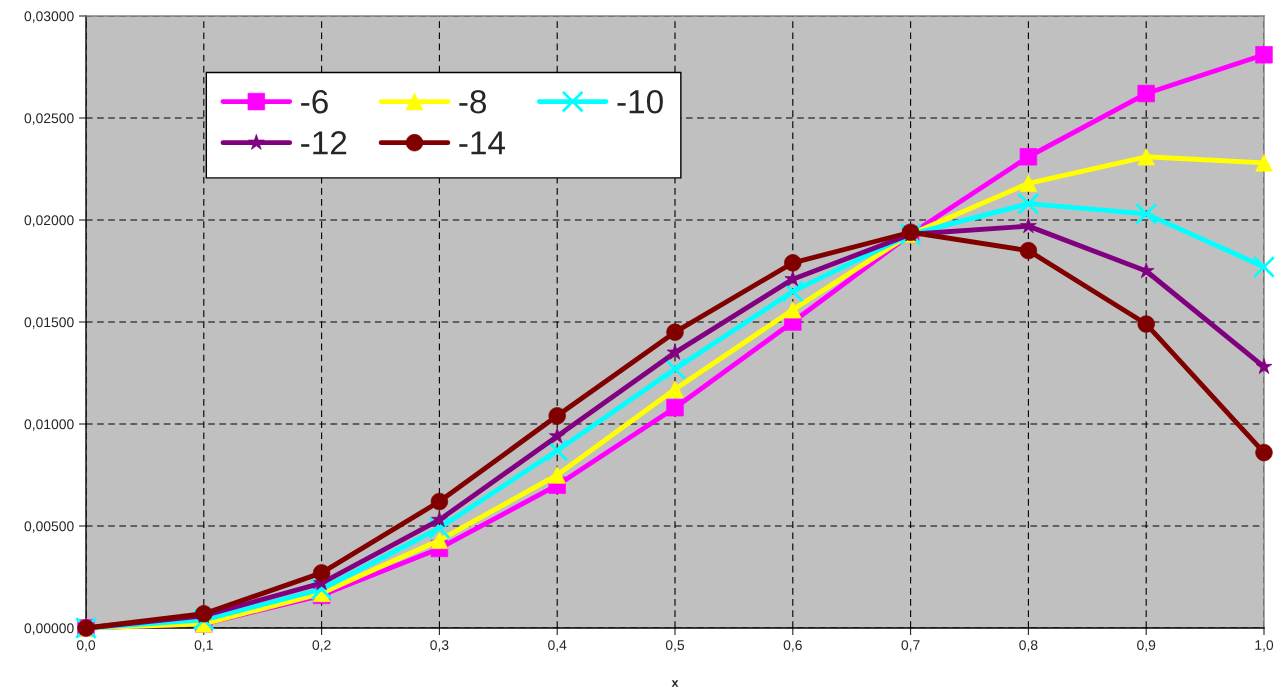 This screenshot has height=699, width=1278. Describe the element at coordinates (49, 17) in the screenshot. I see `y-tick-label: 0,03000` at that location.